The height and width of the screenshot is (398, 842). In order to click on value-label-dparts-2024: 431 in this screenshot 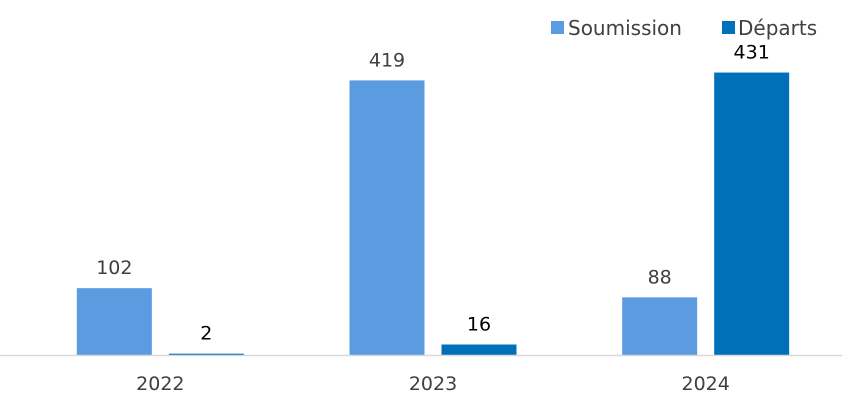, I will do `click(752, 53)`.